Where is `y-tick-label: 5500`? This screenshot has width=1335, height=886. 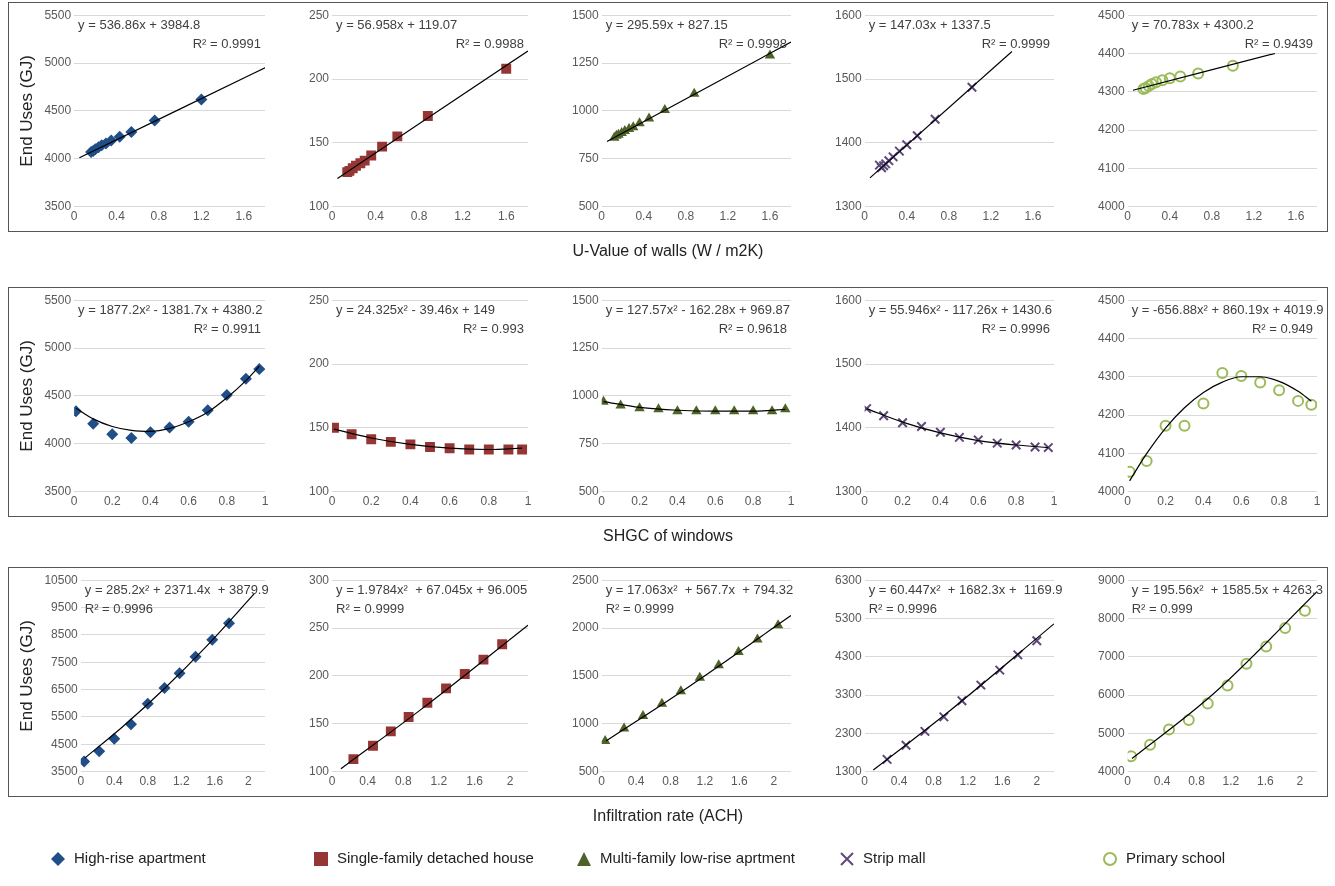 y-tick-label: 5500 is located at coordinates (65, 716).